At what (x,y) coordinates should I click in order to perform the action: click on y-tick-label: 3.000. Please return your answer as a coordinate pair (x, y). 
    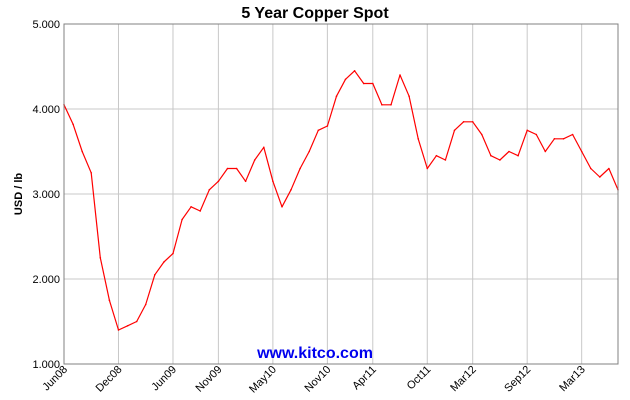
    Looking at the image, I should click on (46, 195).